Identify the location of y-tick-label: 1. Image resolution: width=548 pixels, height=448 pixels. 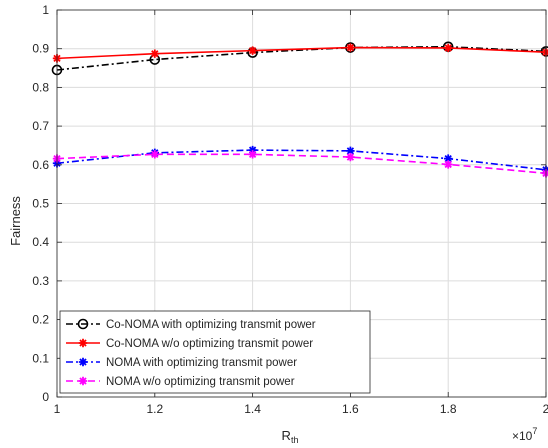
(45, 10).